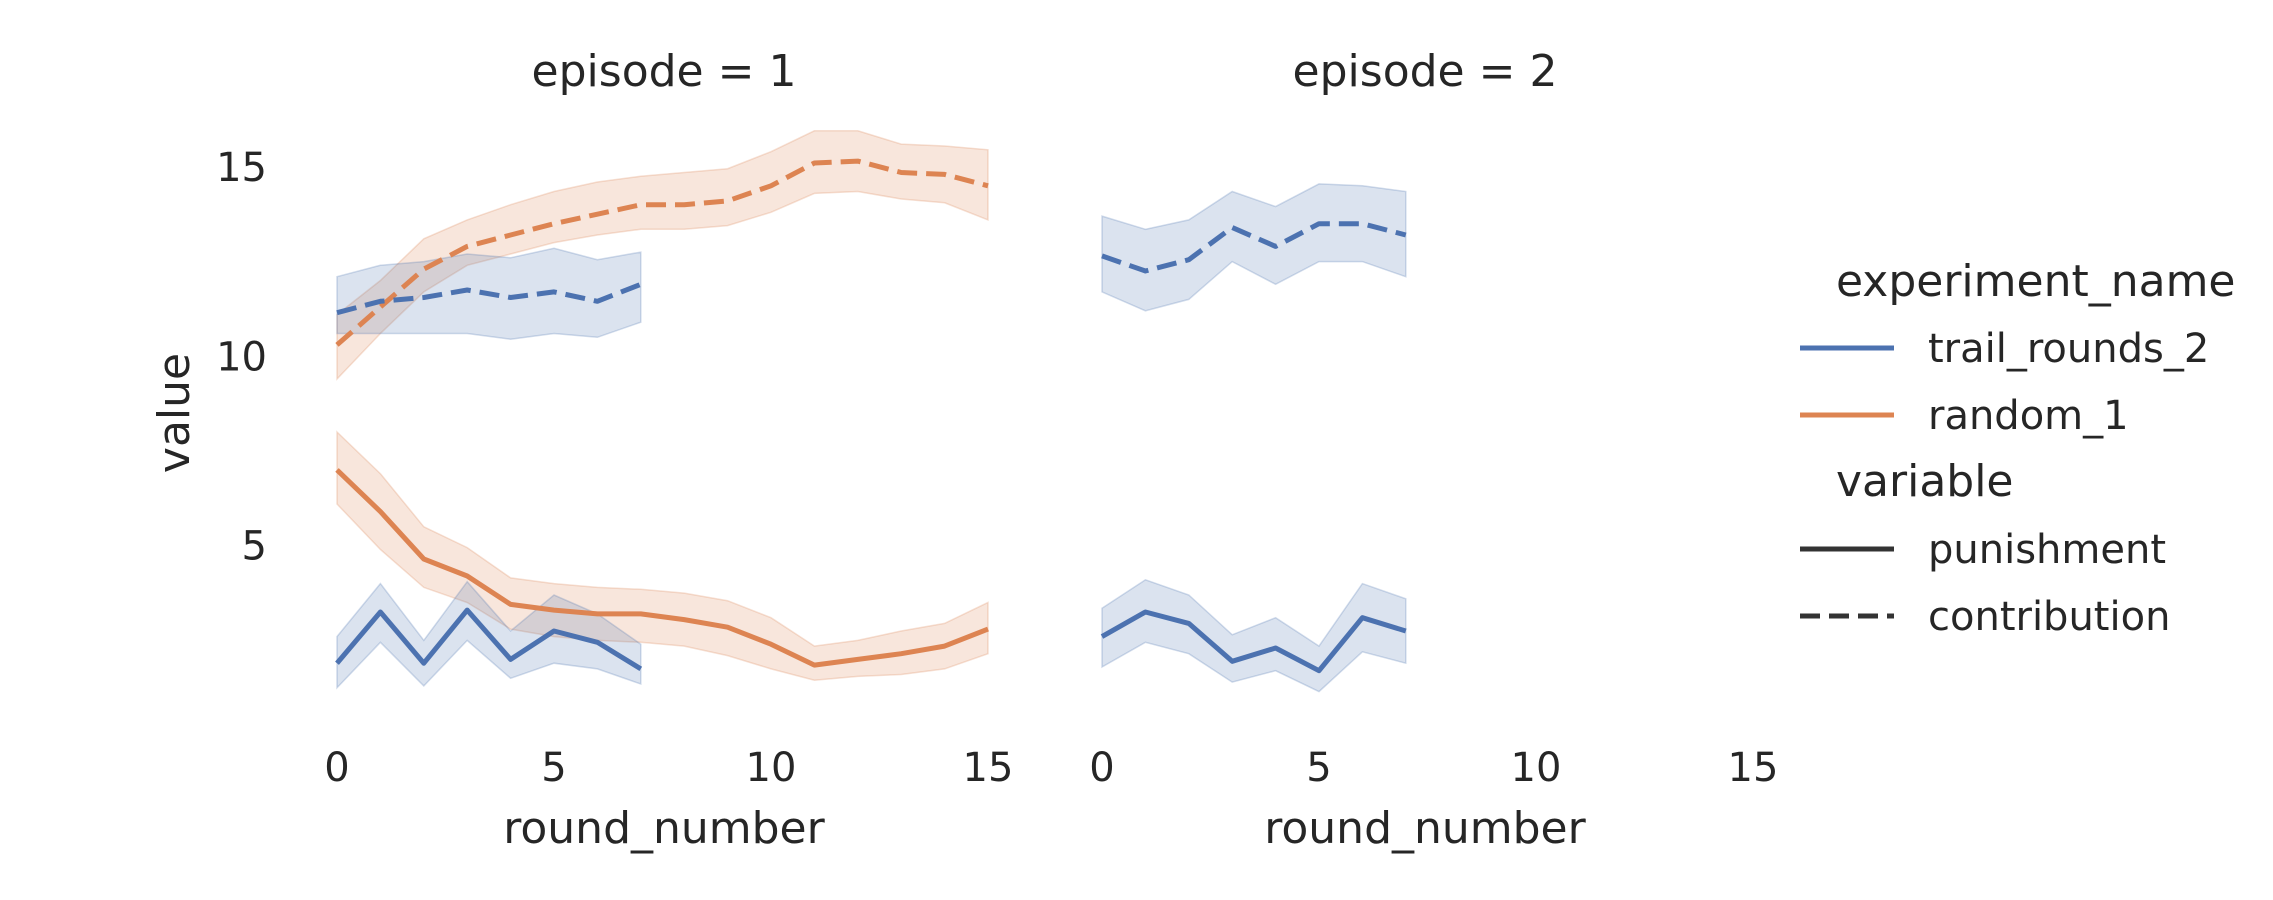  I want to click on series-line-random-1-contribution, so click(662, 252).